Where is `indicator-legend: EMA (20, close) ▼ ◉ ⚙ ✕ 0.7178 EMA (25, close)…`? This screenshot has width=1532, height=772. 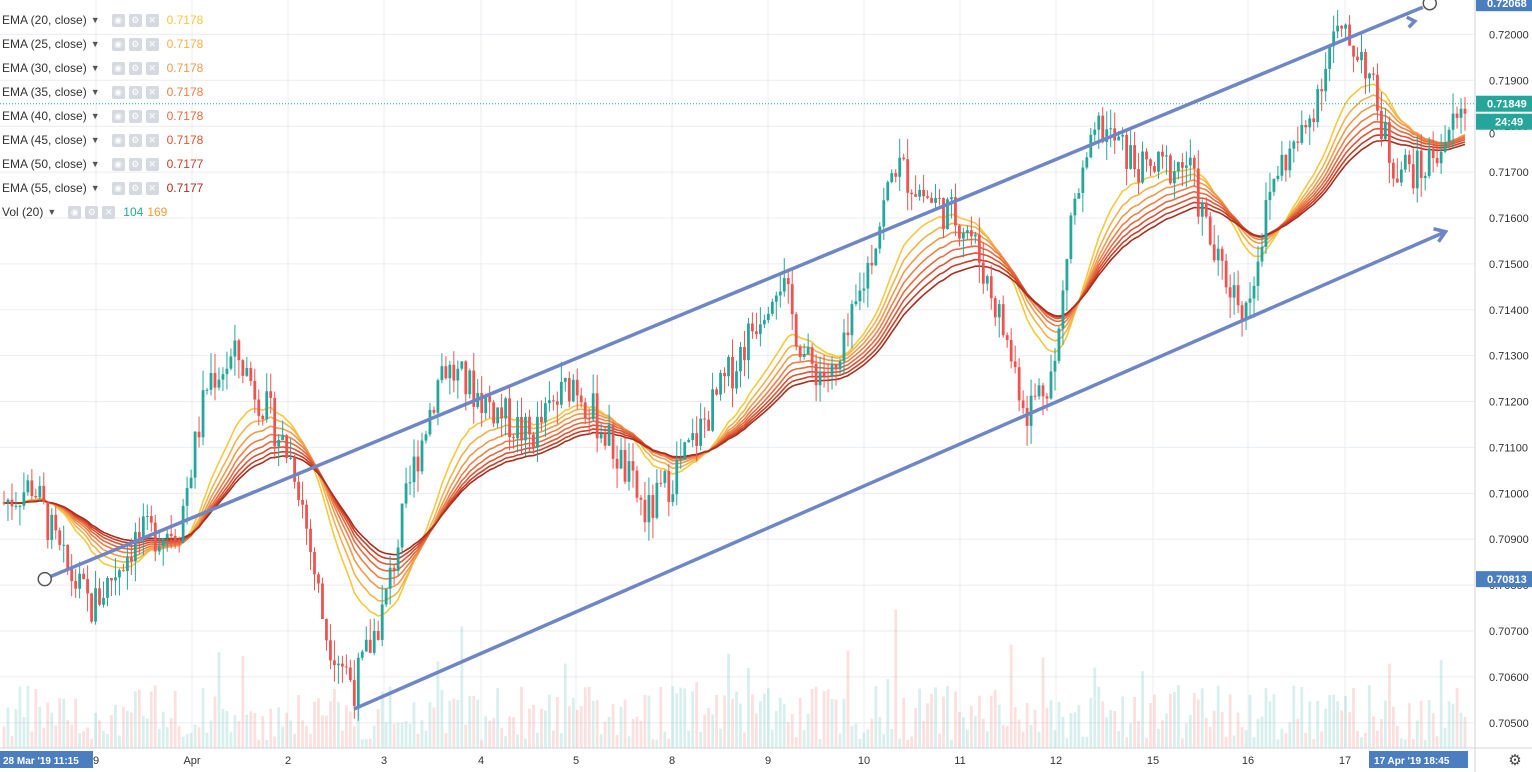
indicator-legend: EMA (20, close) ▼ ◉ ⚙ ✕ 0.7178 EMA (25, close)… is located at coordinates (102, 116).